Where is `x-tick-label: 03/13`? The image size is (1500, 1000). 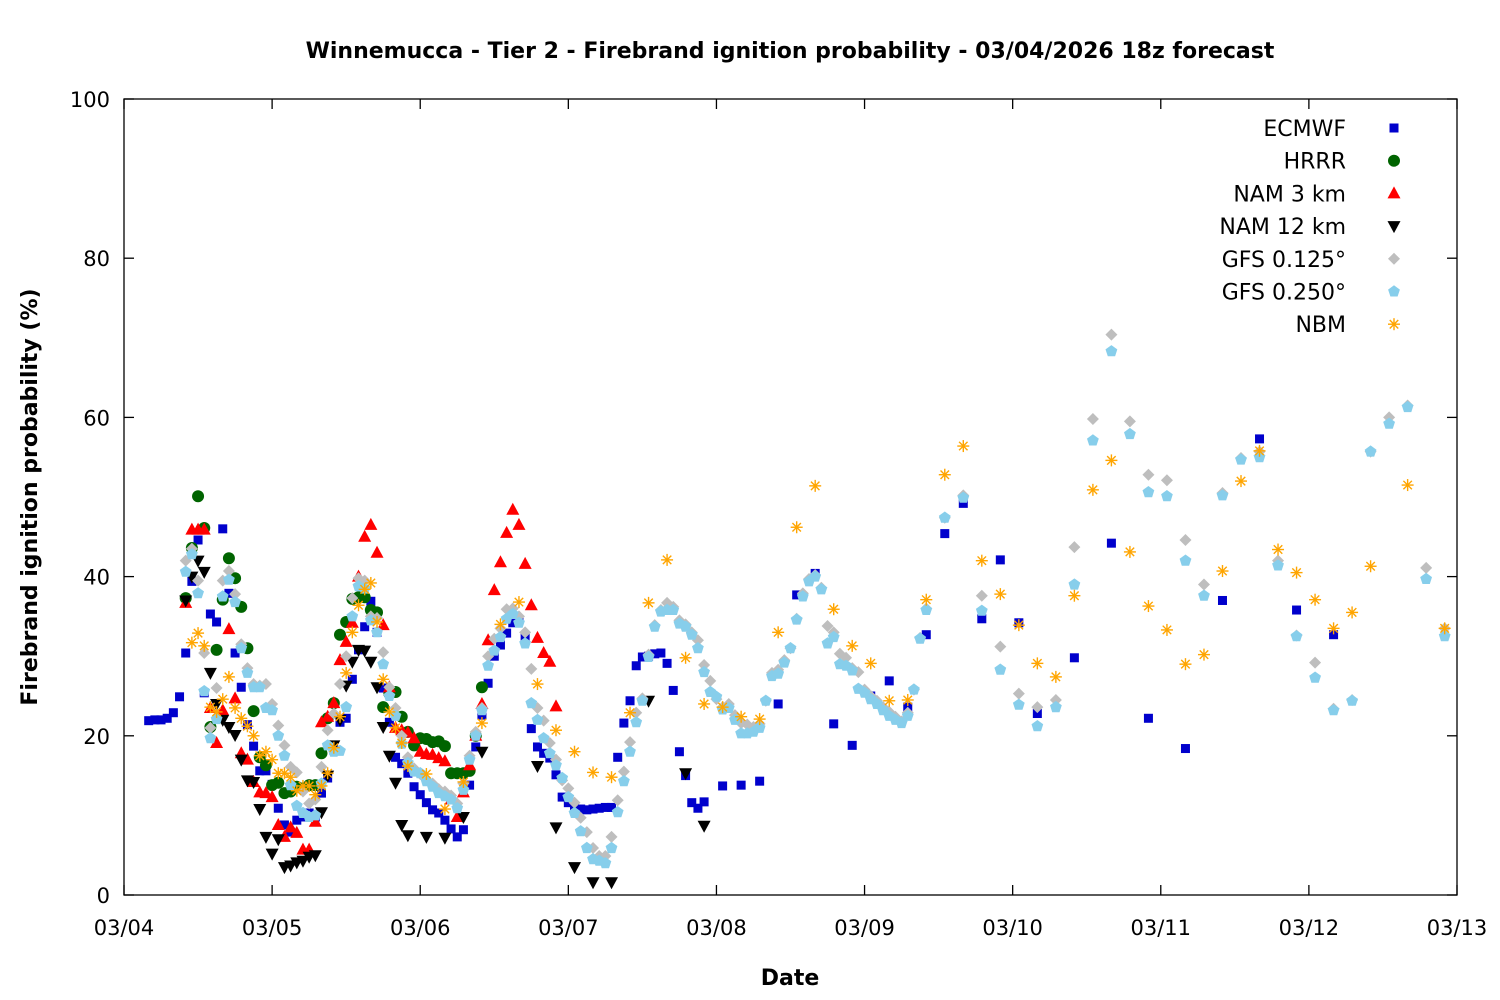
x-tick-label: 03/13 is located at coordinates (1457, 928).